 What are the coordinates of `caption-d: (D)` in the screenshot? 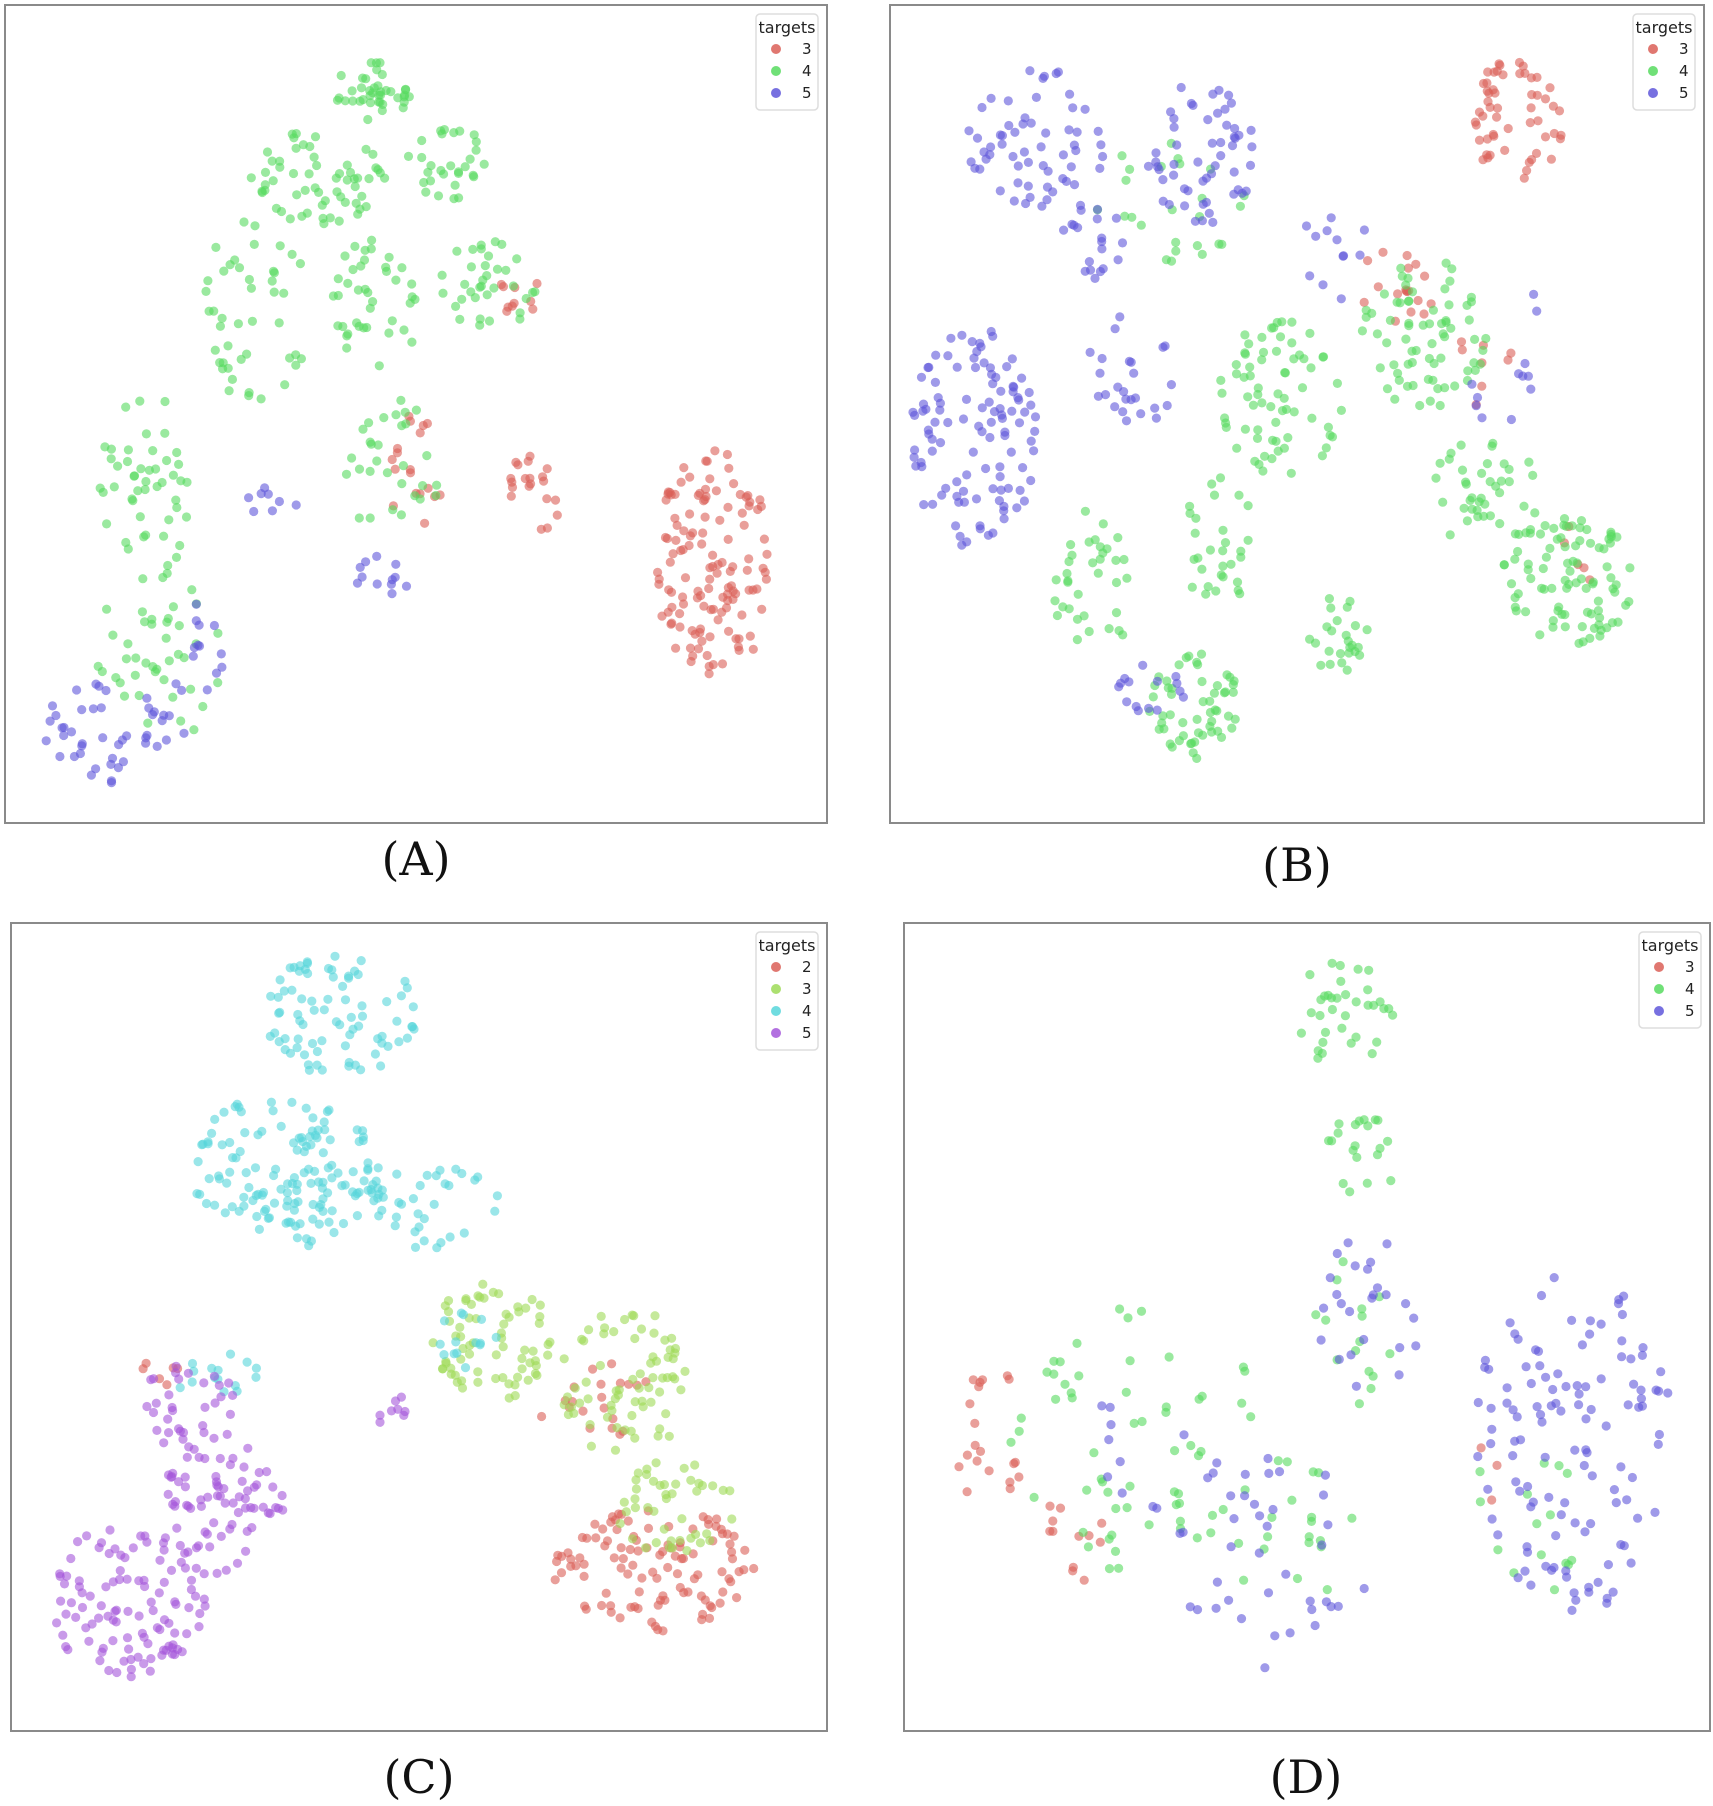 It's located at (1306, 1777).